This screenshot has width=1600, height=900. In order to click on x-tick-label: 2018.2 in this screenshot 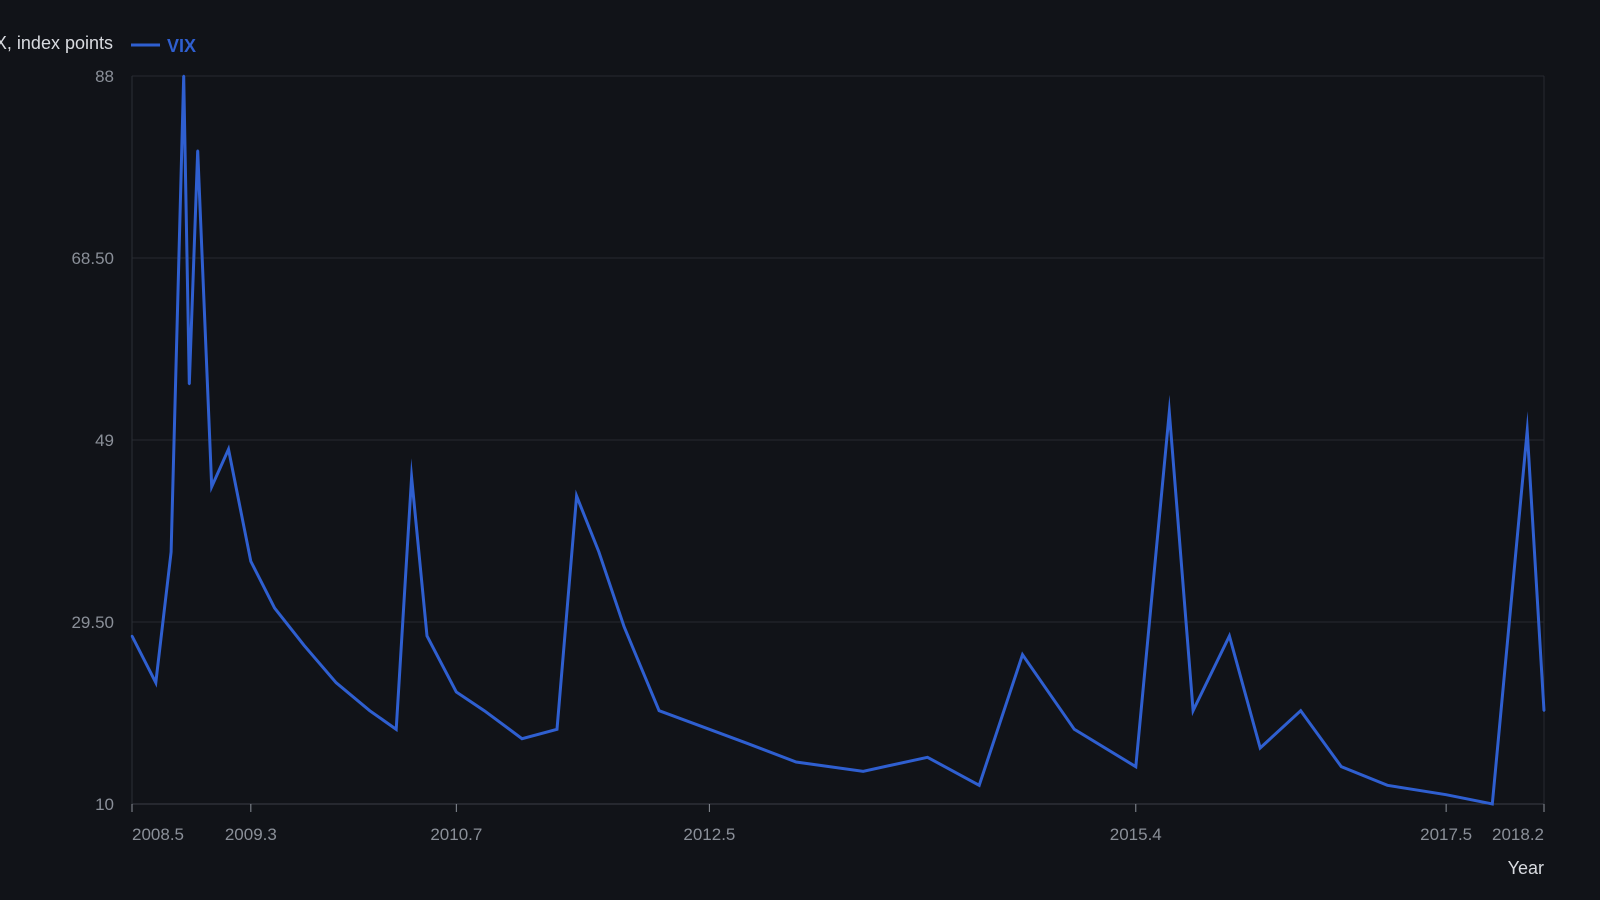, I will do `click(1518, 834)`.